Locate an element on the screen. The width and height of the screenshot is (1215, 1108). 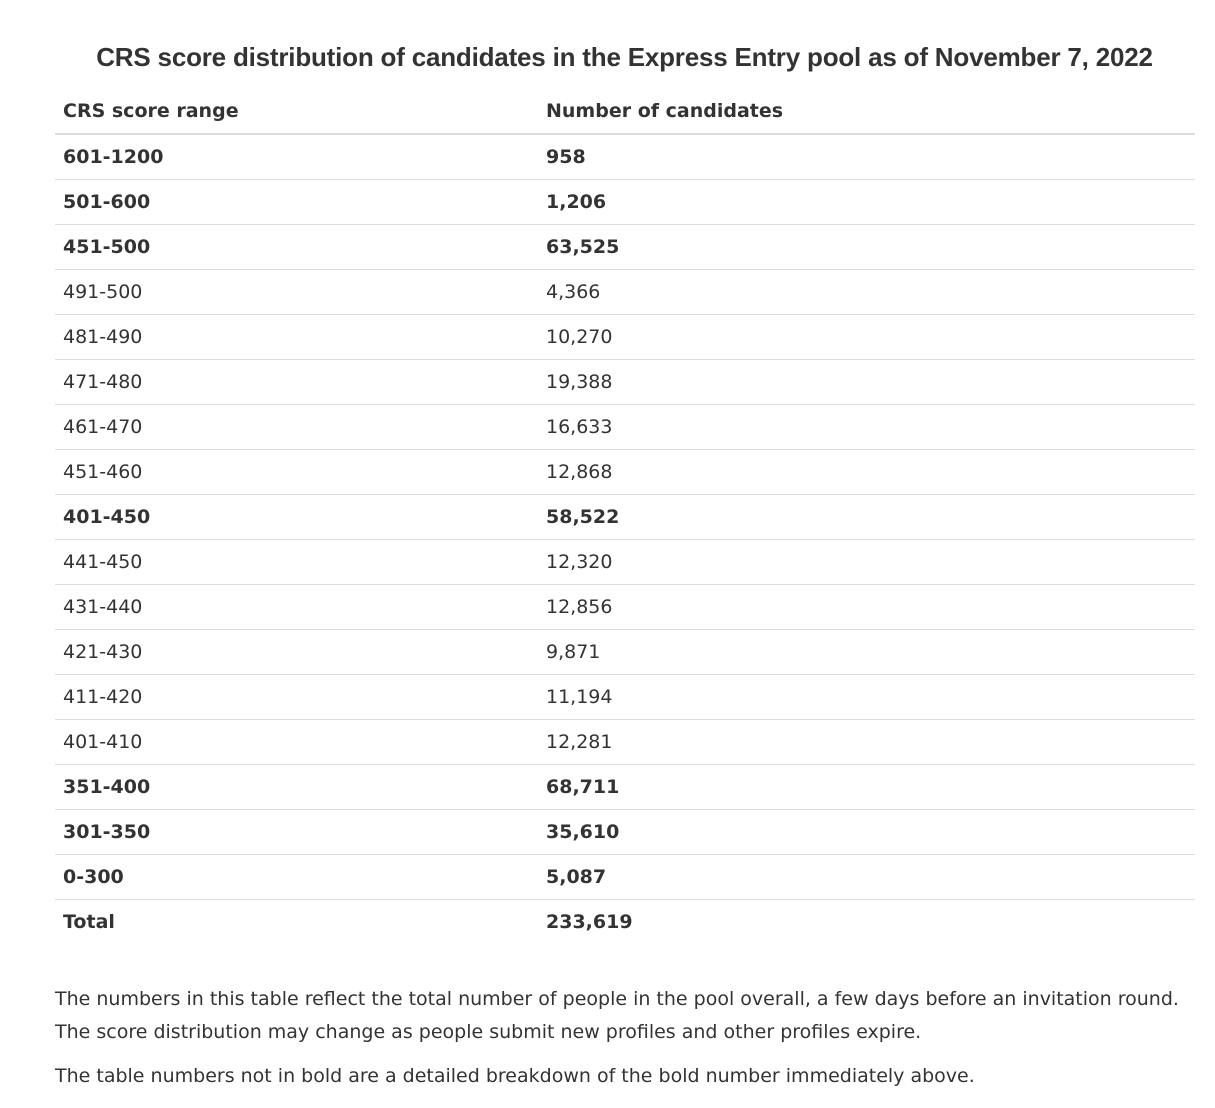
cell-candidate-count: 12,281 is located at coordinates (866, 742).